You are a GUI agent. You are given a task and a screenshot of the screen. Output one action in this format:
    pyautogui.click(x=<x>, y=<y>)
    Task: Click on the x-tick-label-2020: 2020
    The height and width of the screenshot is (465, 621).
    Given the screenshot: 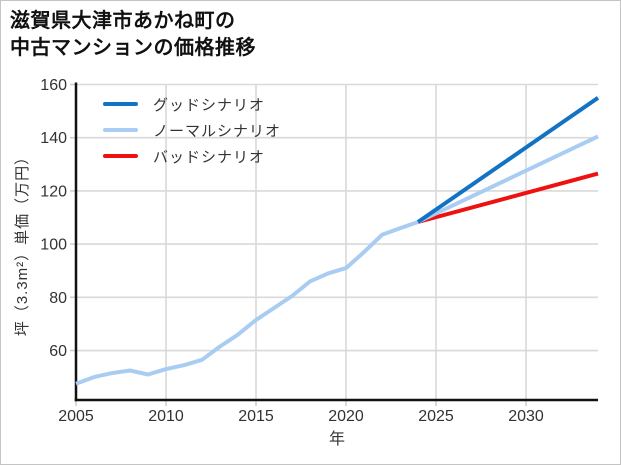 What is the action you would take?
    pyautogui.click(x=346, y=416)
    